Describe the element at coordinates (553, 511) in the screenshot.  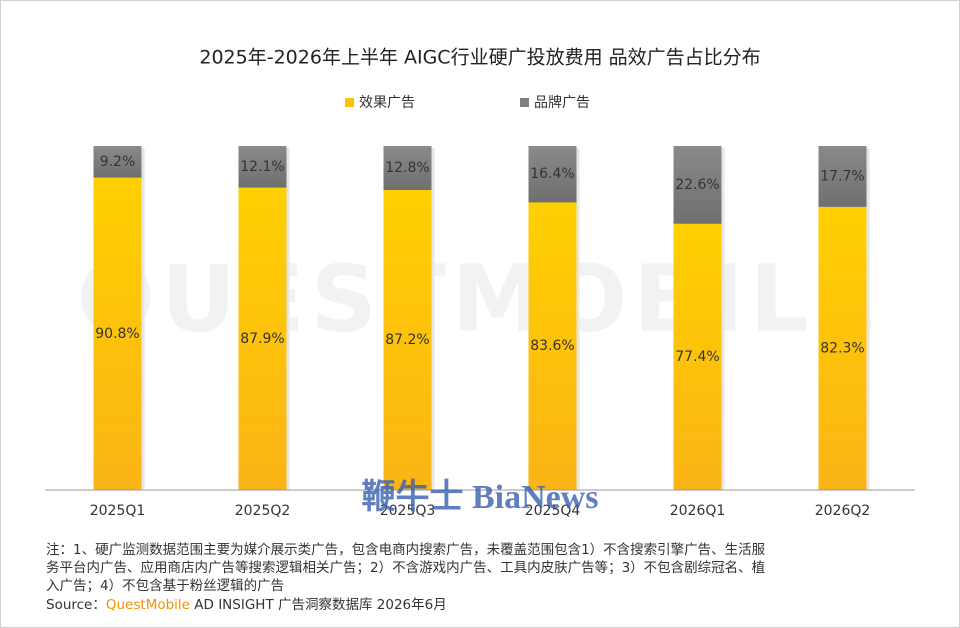
I see `x-tick-label: 2025Q4` at that location.